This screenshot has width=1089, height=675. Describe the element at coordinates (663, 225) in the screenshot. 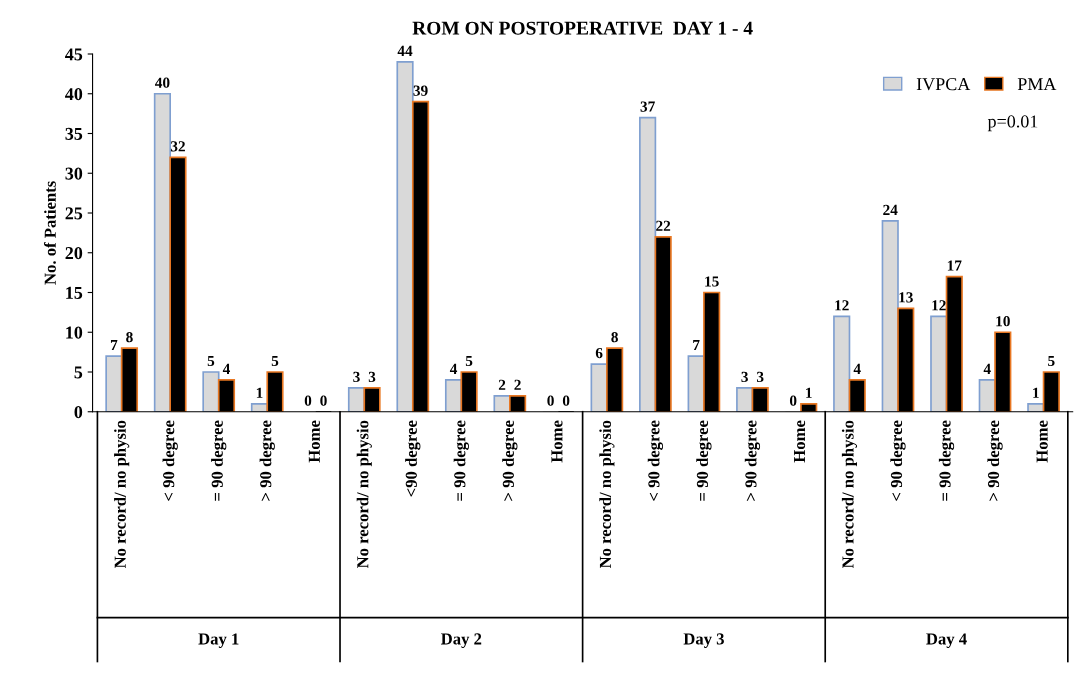

I see `data-label: 22` at that location.